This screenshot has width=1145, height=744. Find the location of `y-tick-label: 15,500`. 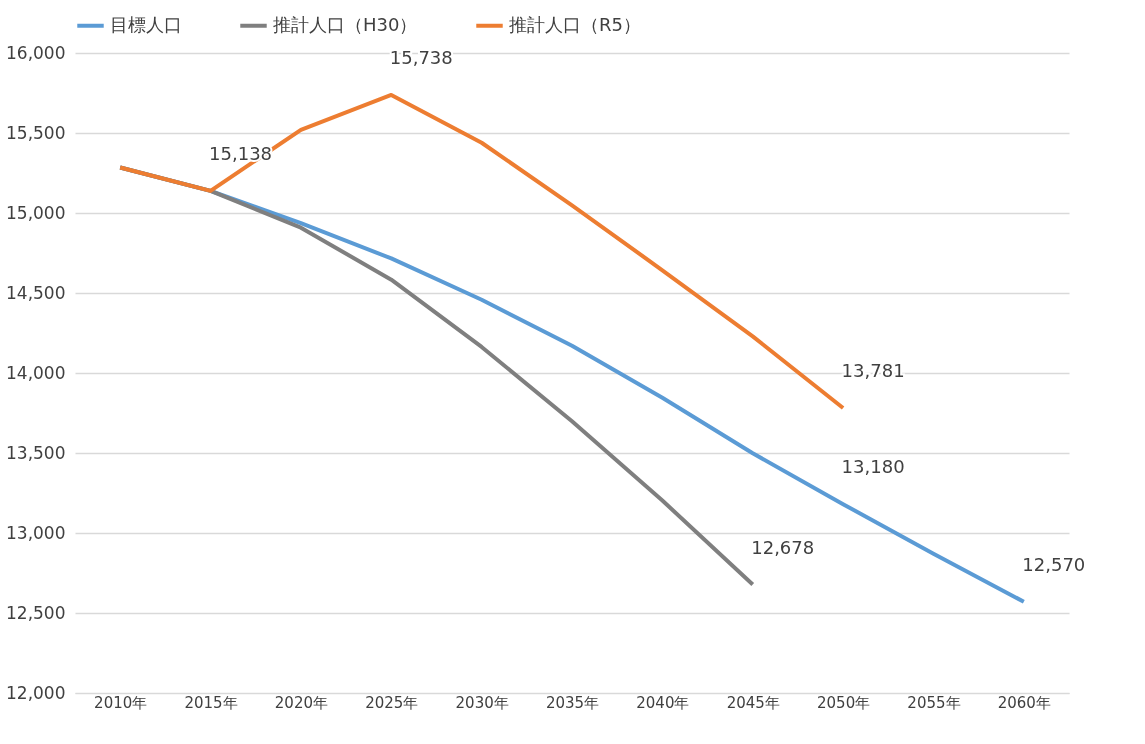

y-tick-label: 15,500 is located at coordinates (36, 132).